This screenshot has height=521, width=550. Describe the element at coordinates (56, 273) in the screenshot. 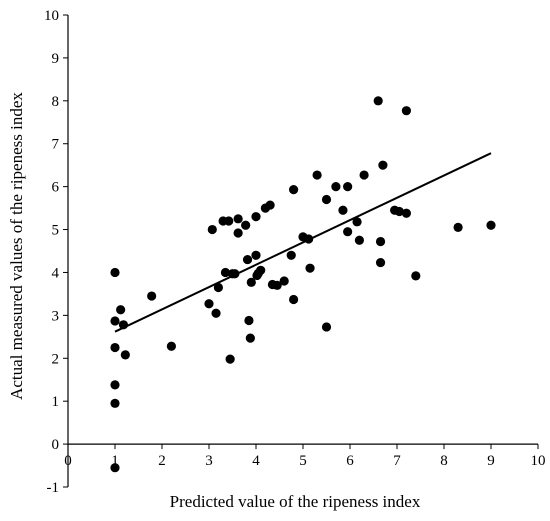

I see `y-tick-label: 4` at that location.